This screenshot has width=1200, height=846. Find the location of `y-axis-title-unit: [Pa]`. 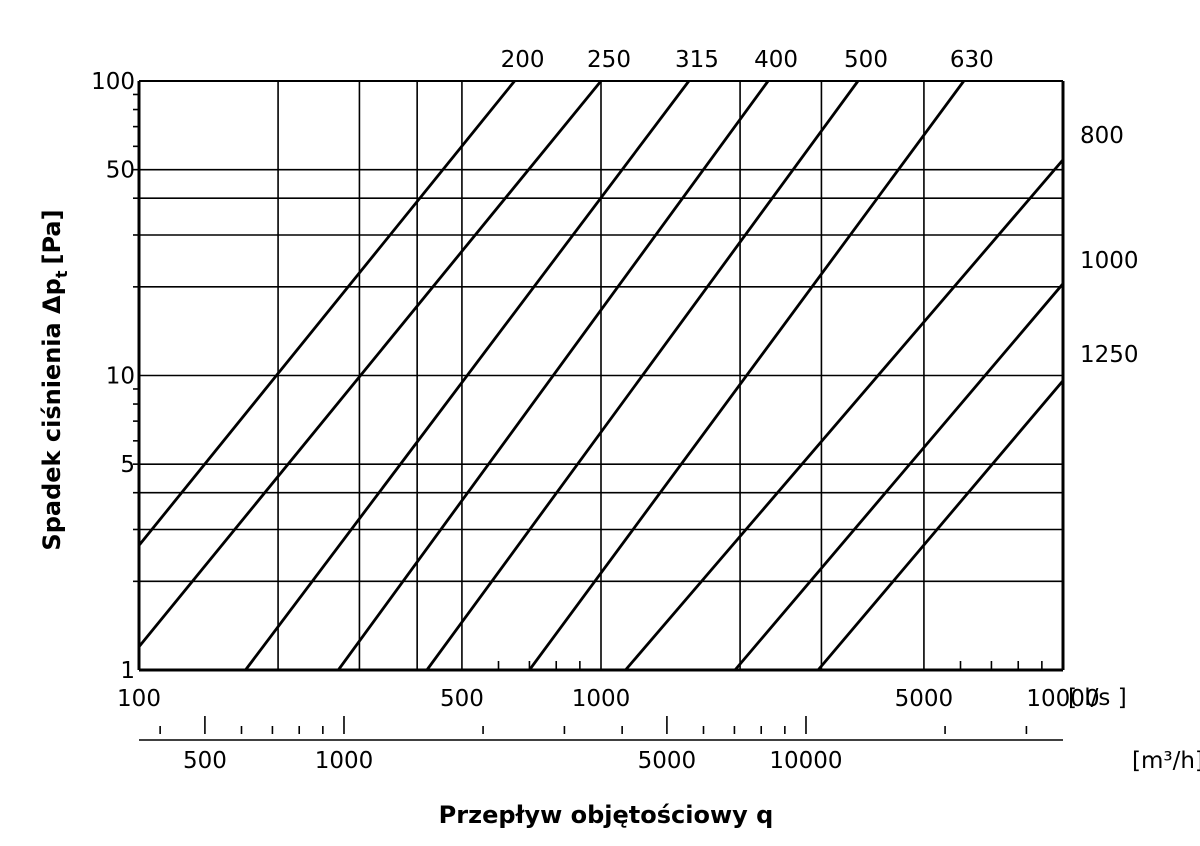

y-axis-title-unit: [Pa] is located at coordinates (52, 236).